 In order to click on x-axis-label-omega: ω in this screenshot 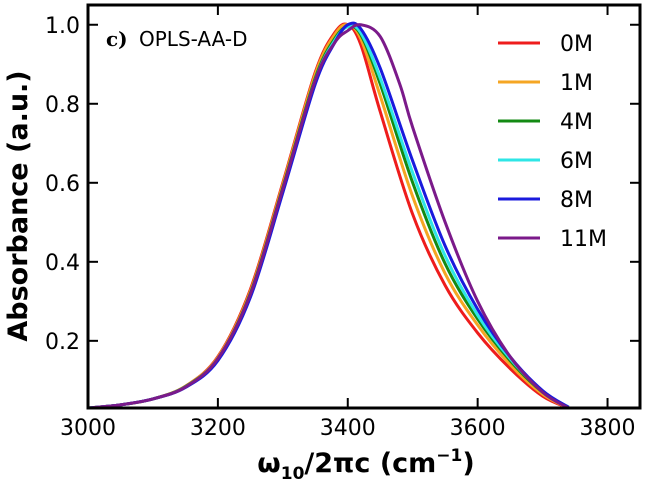, I will do `click(268, 463)`.